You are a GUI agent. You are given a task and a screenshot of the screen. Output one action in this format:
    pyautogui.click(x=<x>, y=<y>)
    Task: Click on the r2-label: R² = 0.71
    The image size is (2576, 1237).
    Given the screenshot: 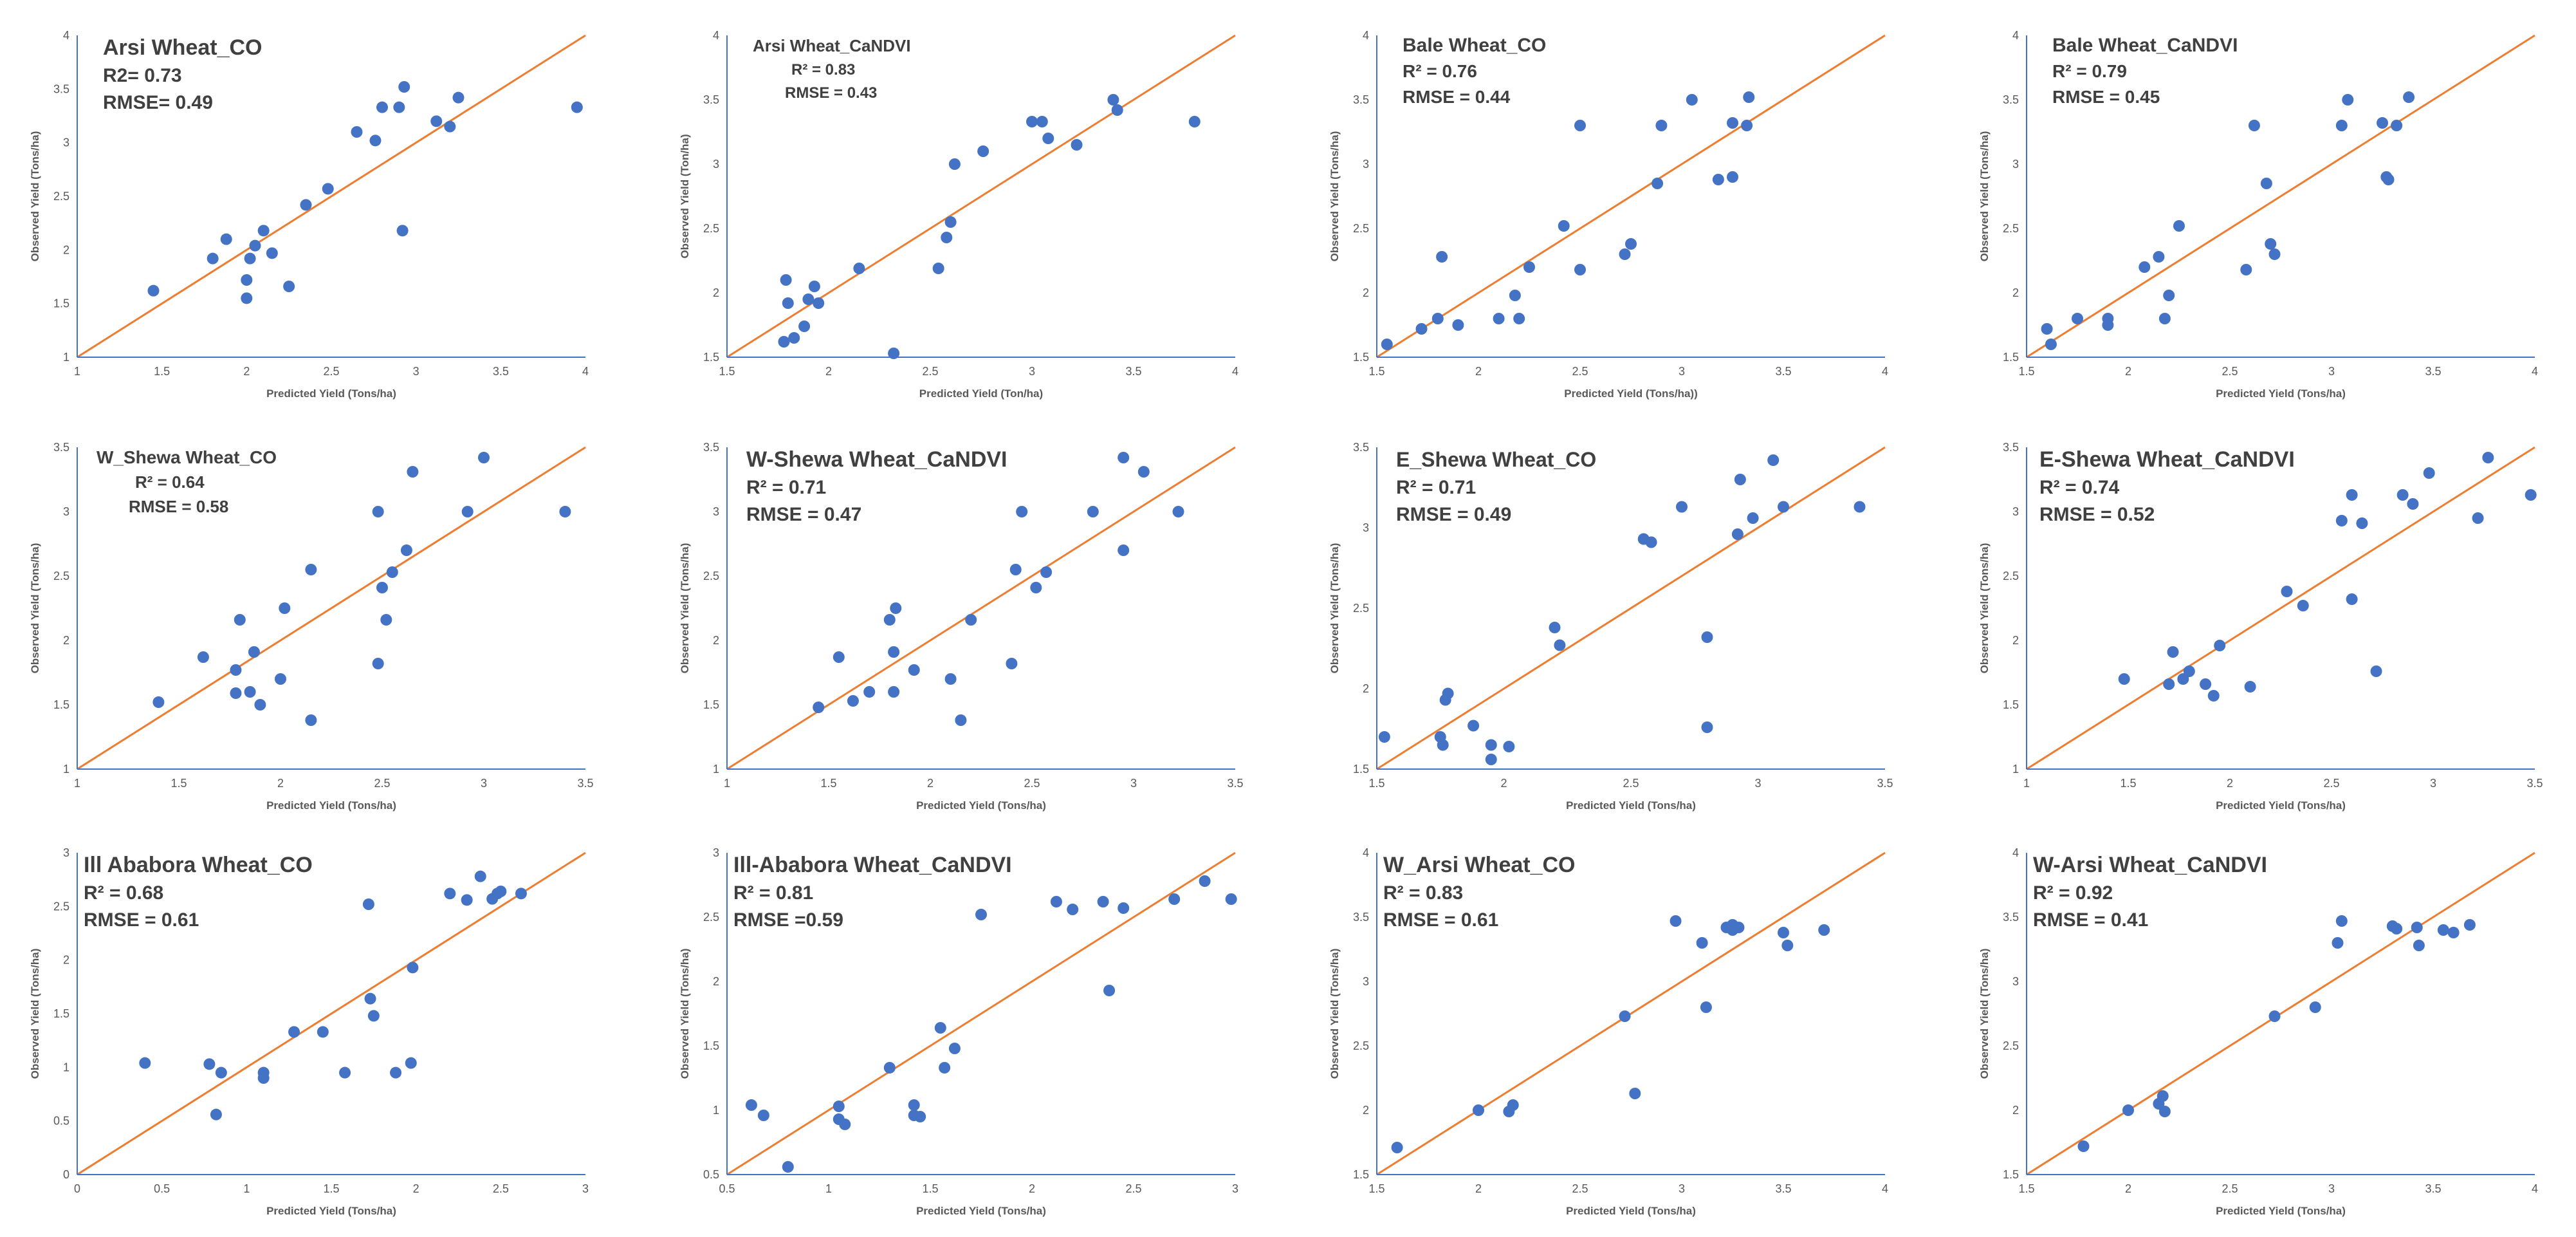 What is the action you would take?
    pyautogui.click(x=786, y=487)
    